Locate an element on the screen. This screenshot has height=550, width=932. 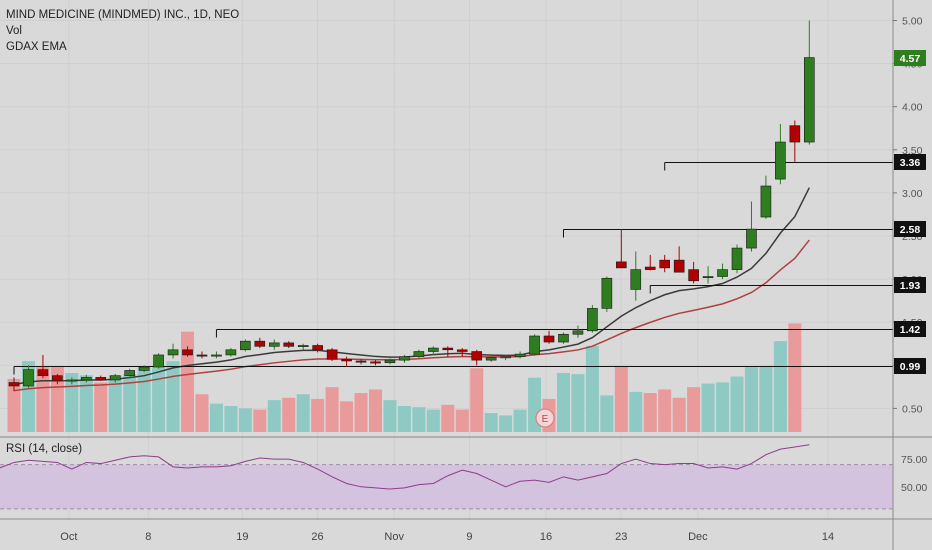
time-tick-label: 19 is located at coordinates (242, 537).